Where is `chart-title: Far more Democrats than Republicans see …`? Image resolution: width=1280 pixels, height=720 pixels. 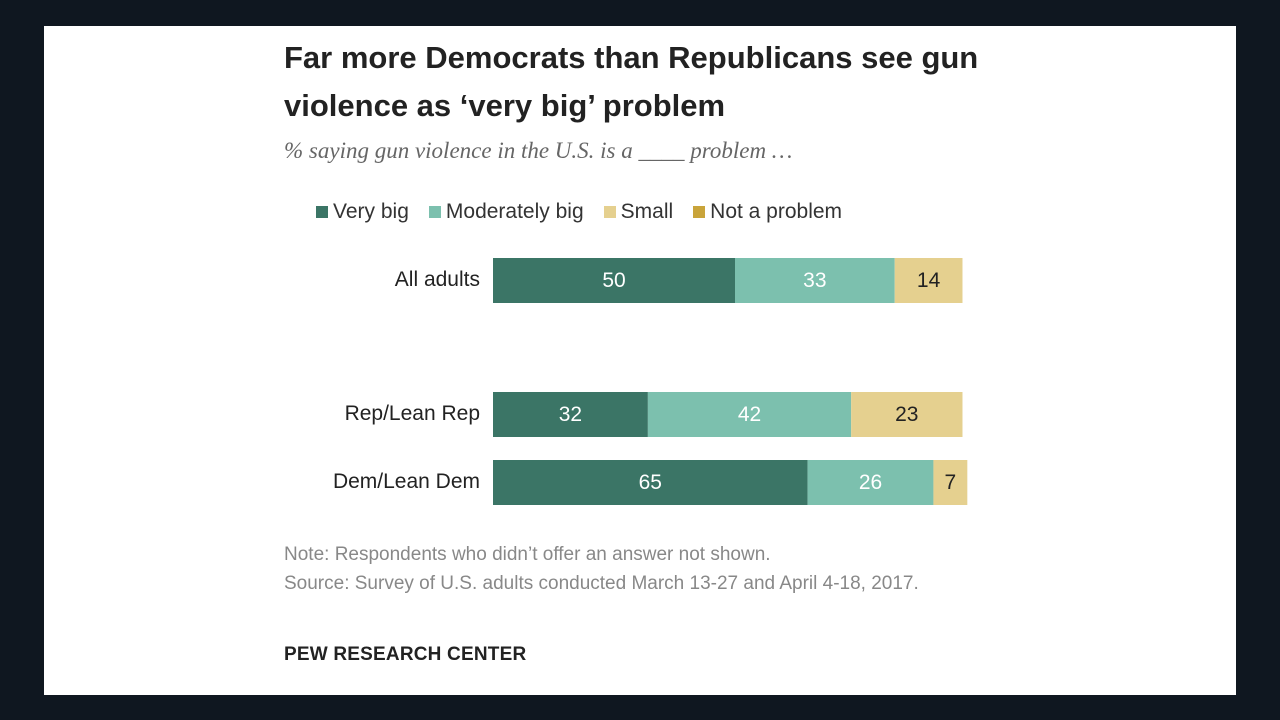 chart-title: Far more Democrats than Republicans see … is located at coordinates (631, 81).